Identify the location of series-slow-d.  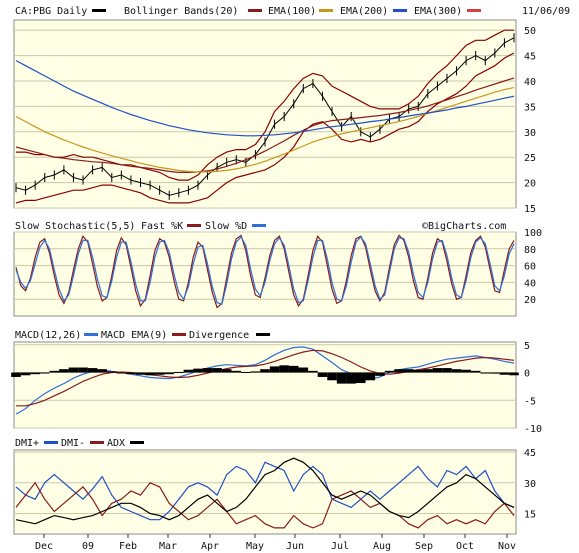
(265, 270).